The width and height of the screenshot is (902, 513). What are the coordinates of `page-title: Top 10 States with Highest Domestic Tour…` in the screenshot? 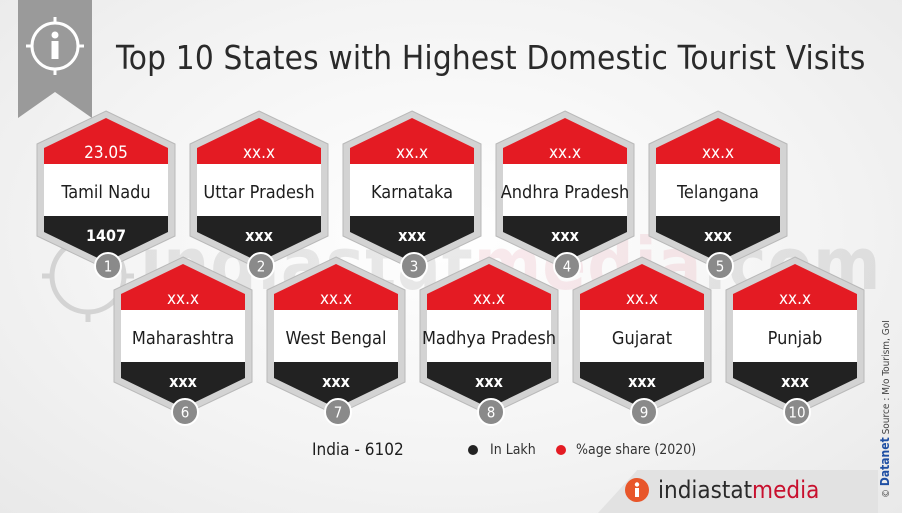 It's located at (491, 57).